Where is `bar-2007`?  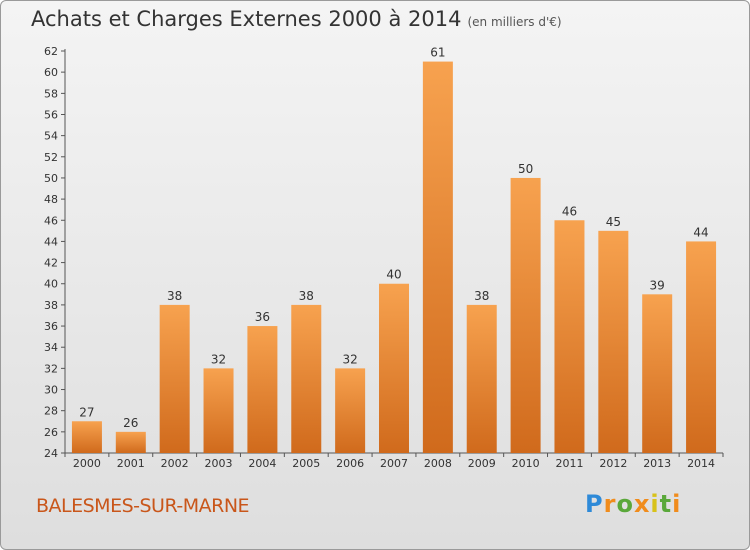
bar-2007 is located at coordinates (394, 368).